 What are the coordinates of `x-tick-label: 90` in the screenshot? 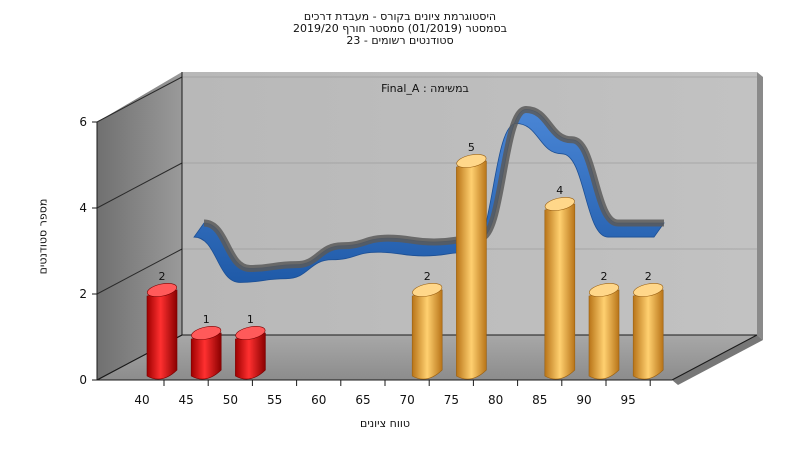 It's located at (583, 400).